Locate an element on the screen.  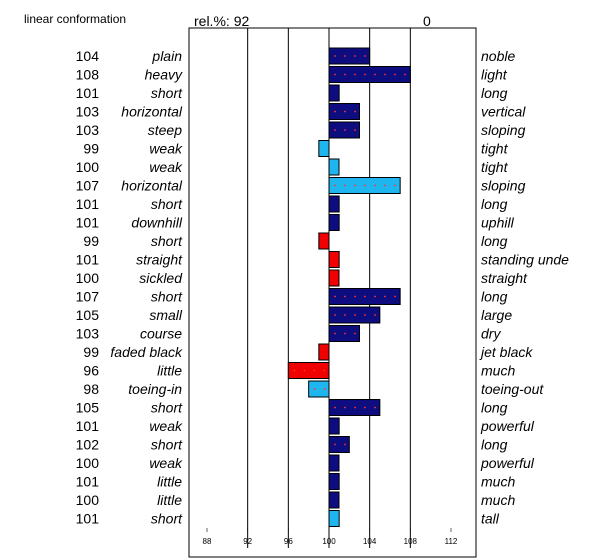
x-tick-label: 104 is located at coordinates (370, 541).